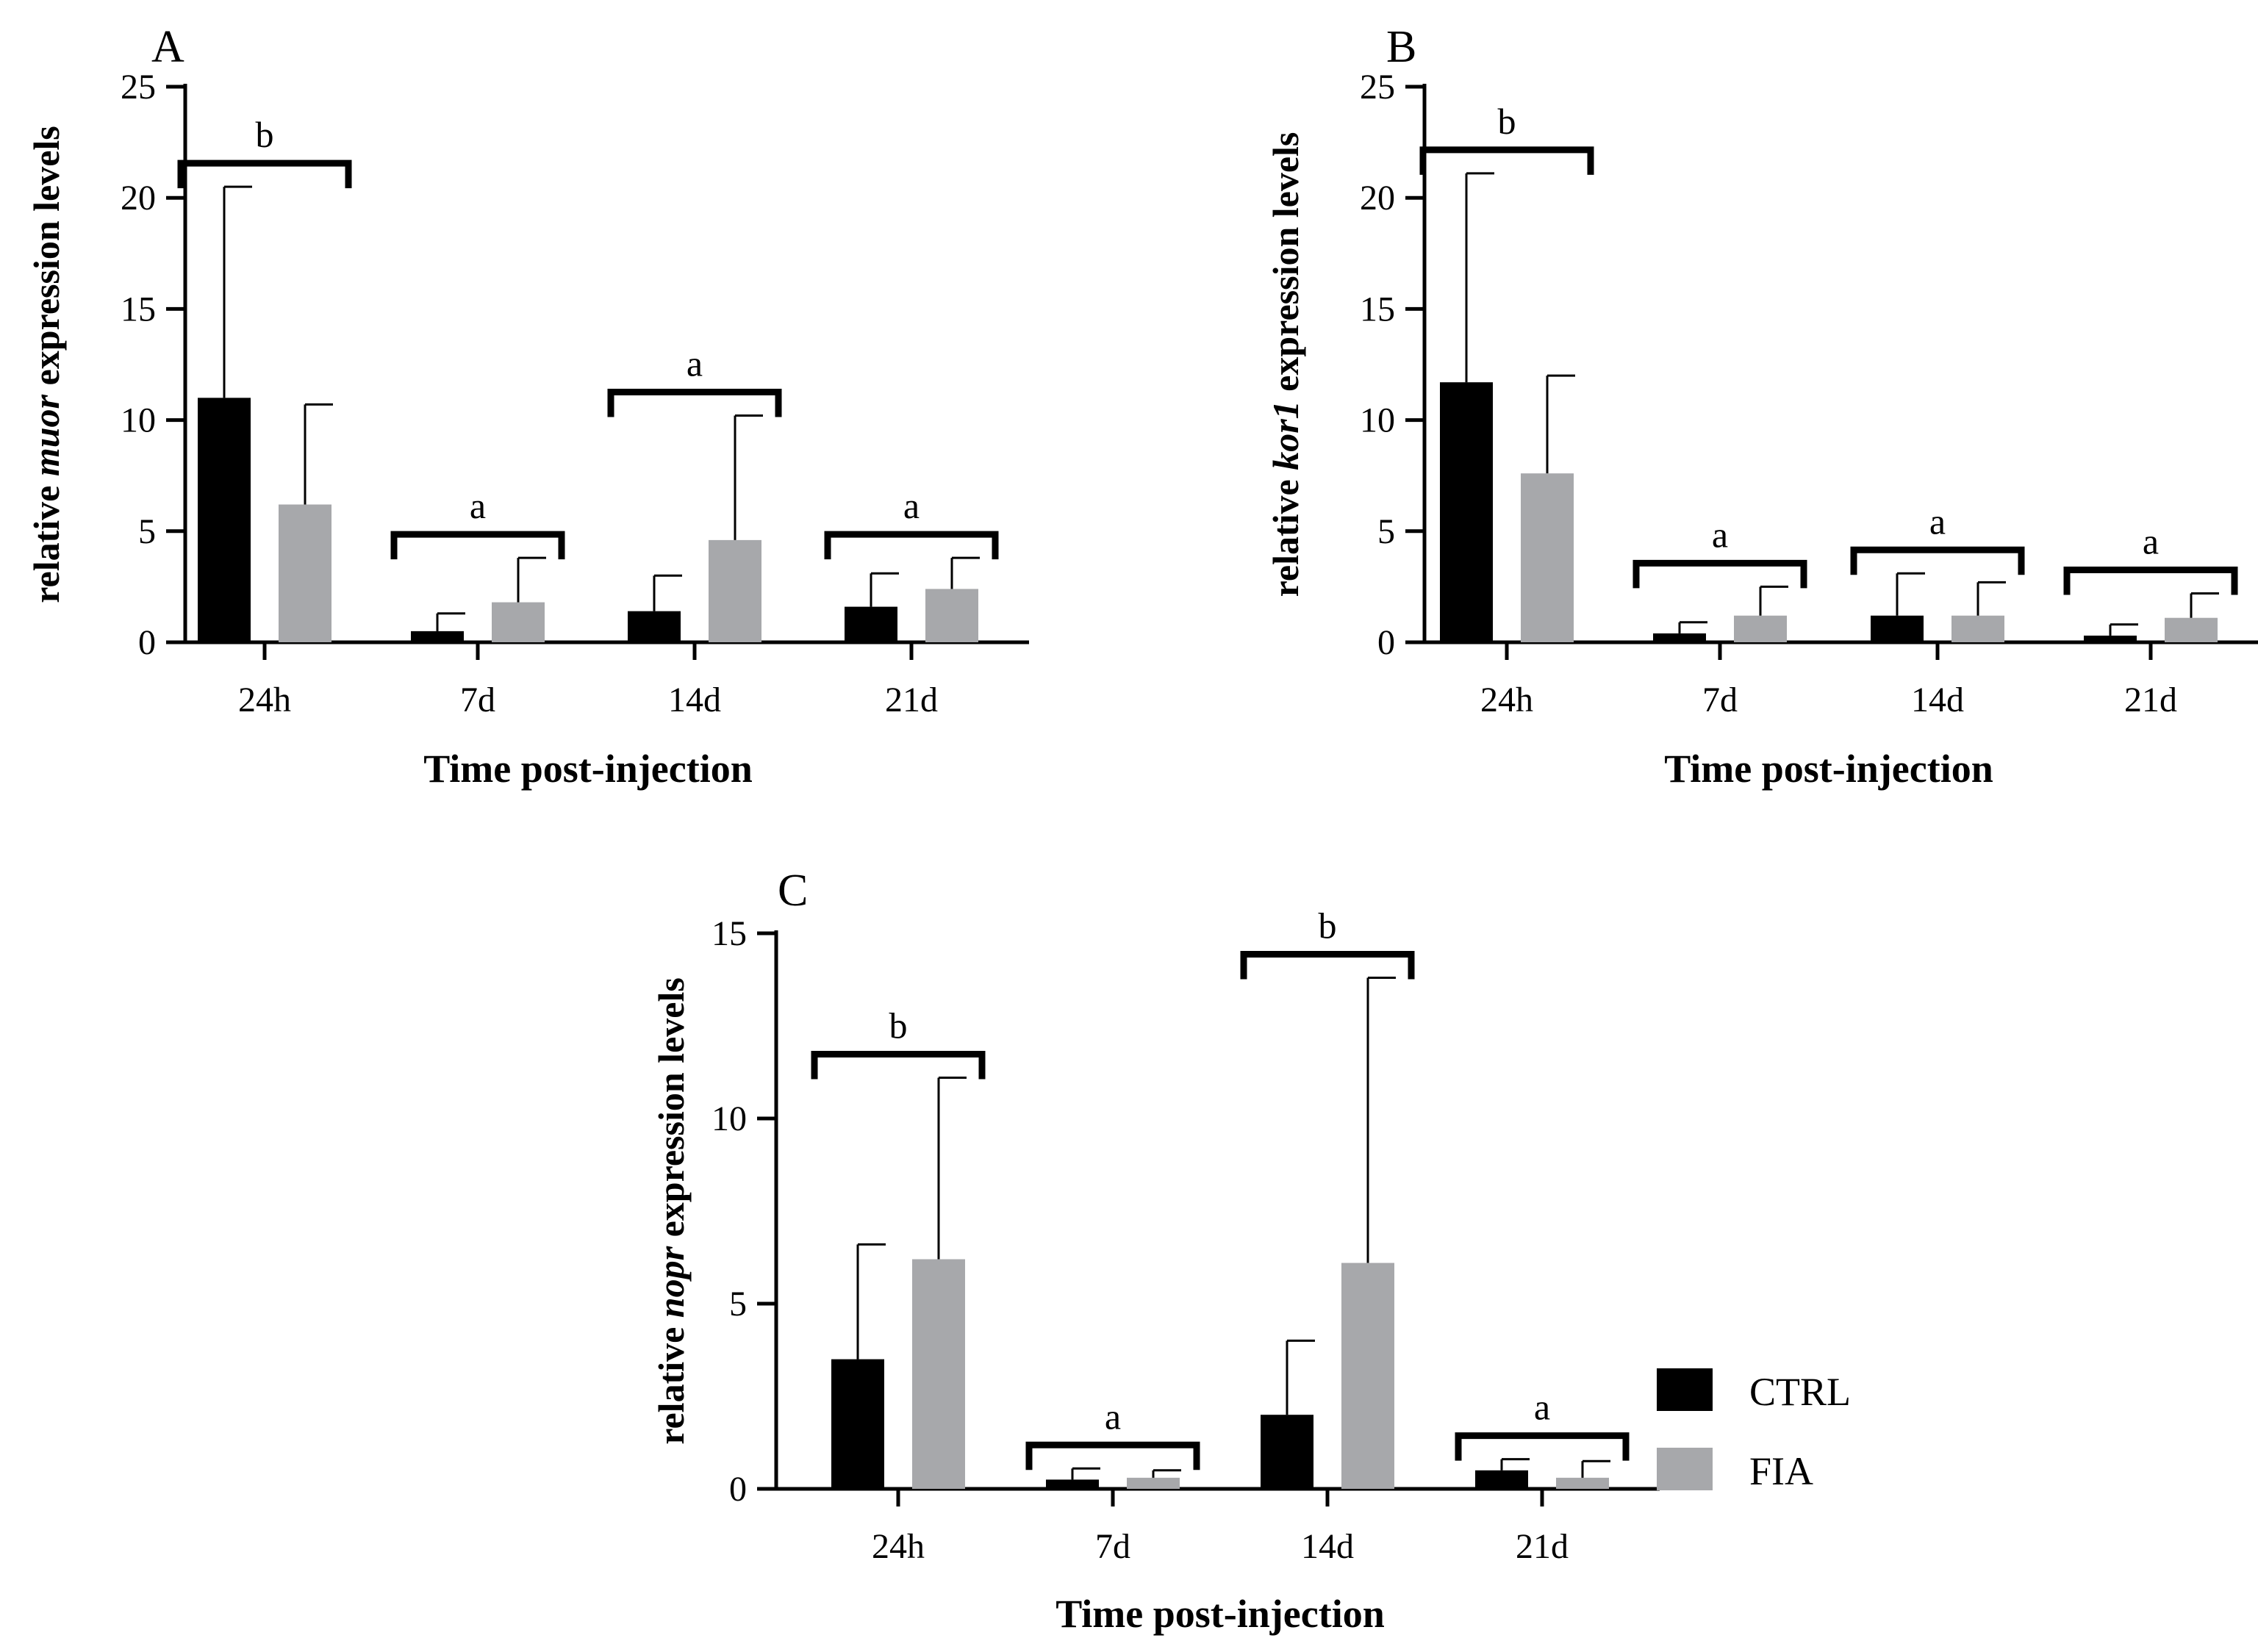 The width and height of the screenshot is (2258, 1652). I want to click on panel-c-y-axis-title-suffix: expression levels, so click(671, 1111).